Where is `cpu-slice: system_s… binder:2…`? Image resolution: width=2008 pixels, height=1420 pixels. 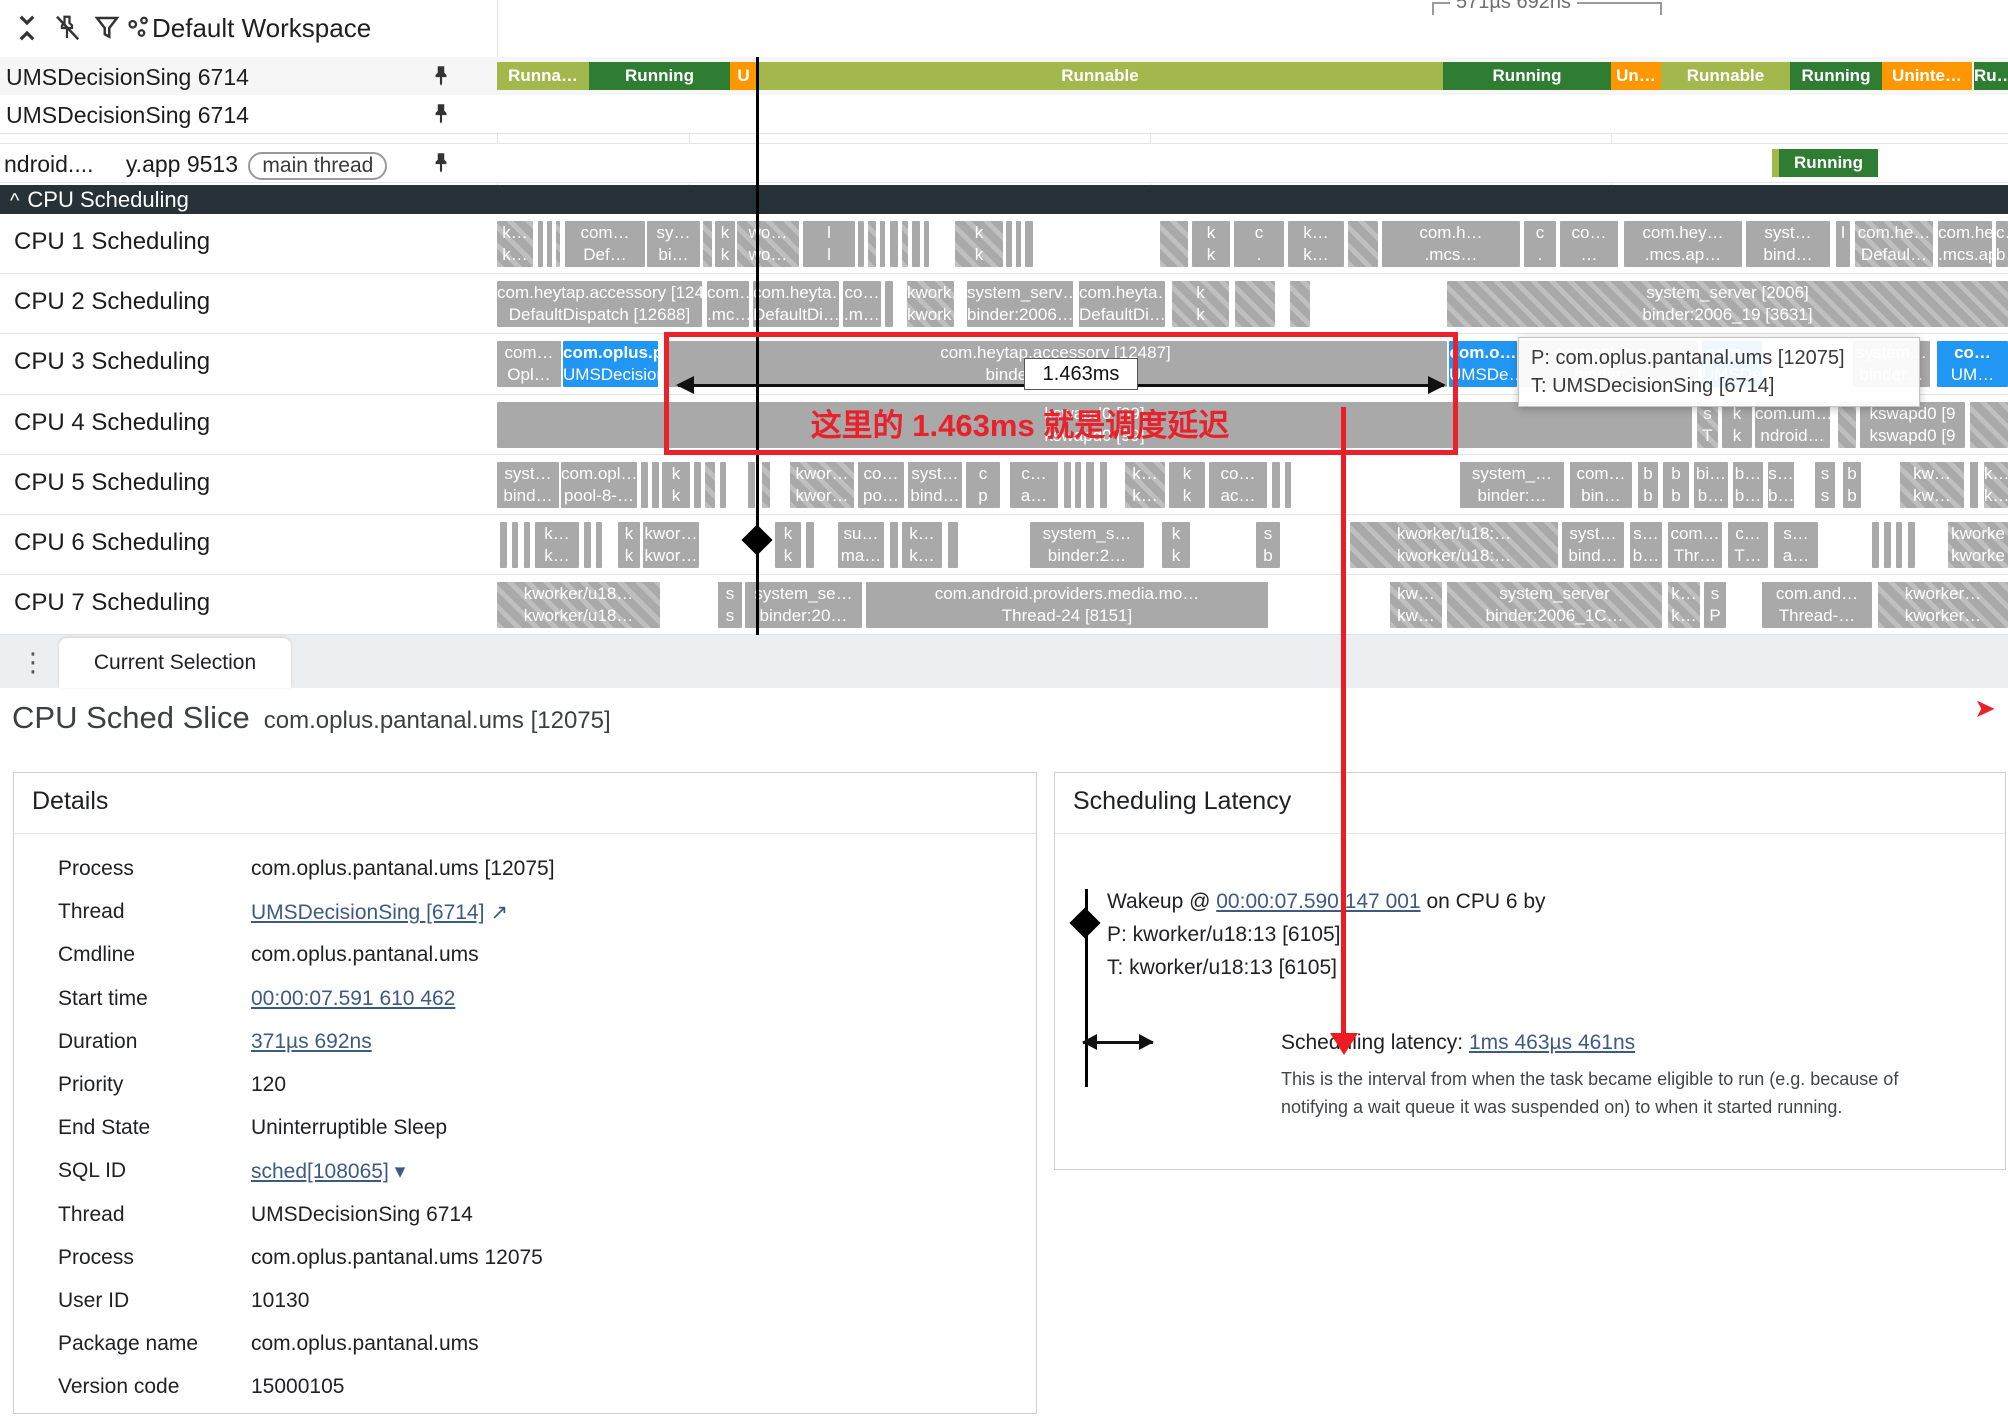 cpu-slice: system_s… binder:2… is located at coordinates (1087, 545).